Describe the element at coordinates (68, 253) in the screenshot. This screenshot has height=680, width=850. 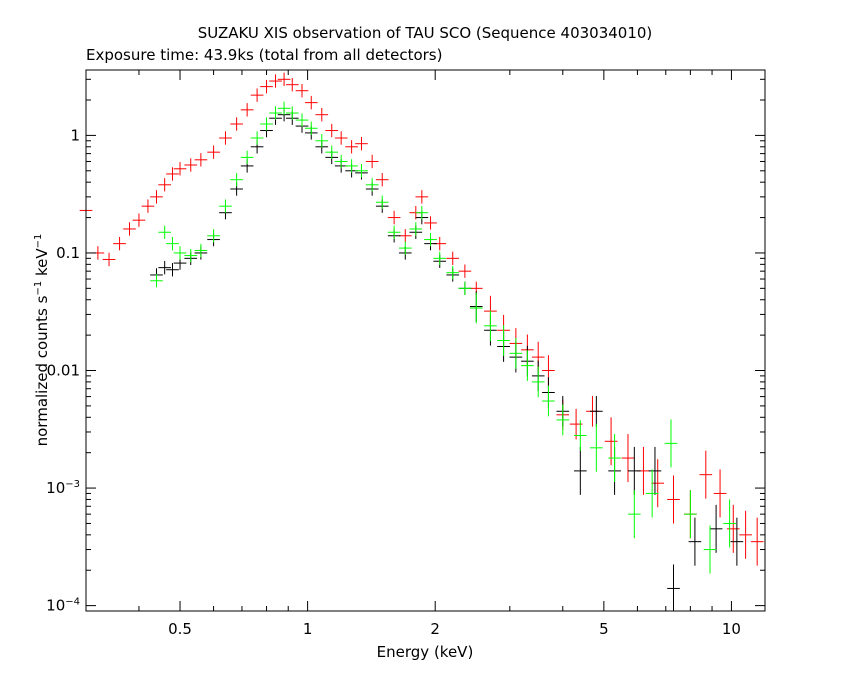
I see `y-tick-label: 0.1` at that location.